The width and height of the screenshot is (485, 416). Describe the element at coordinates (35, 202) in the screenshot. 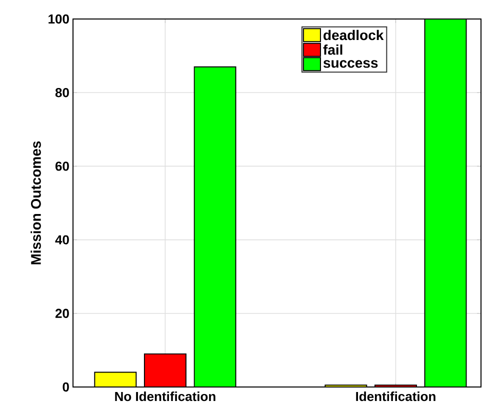

I see `y-axis-title: Mission Outcomes` at that location.